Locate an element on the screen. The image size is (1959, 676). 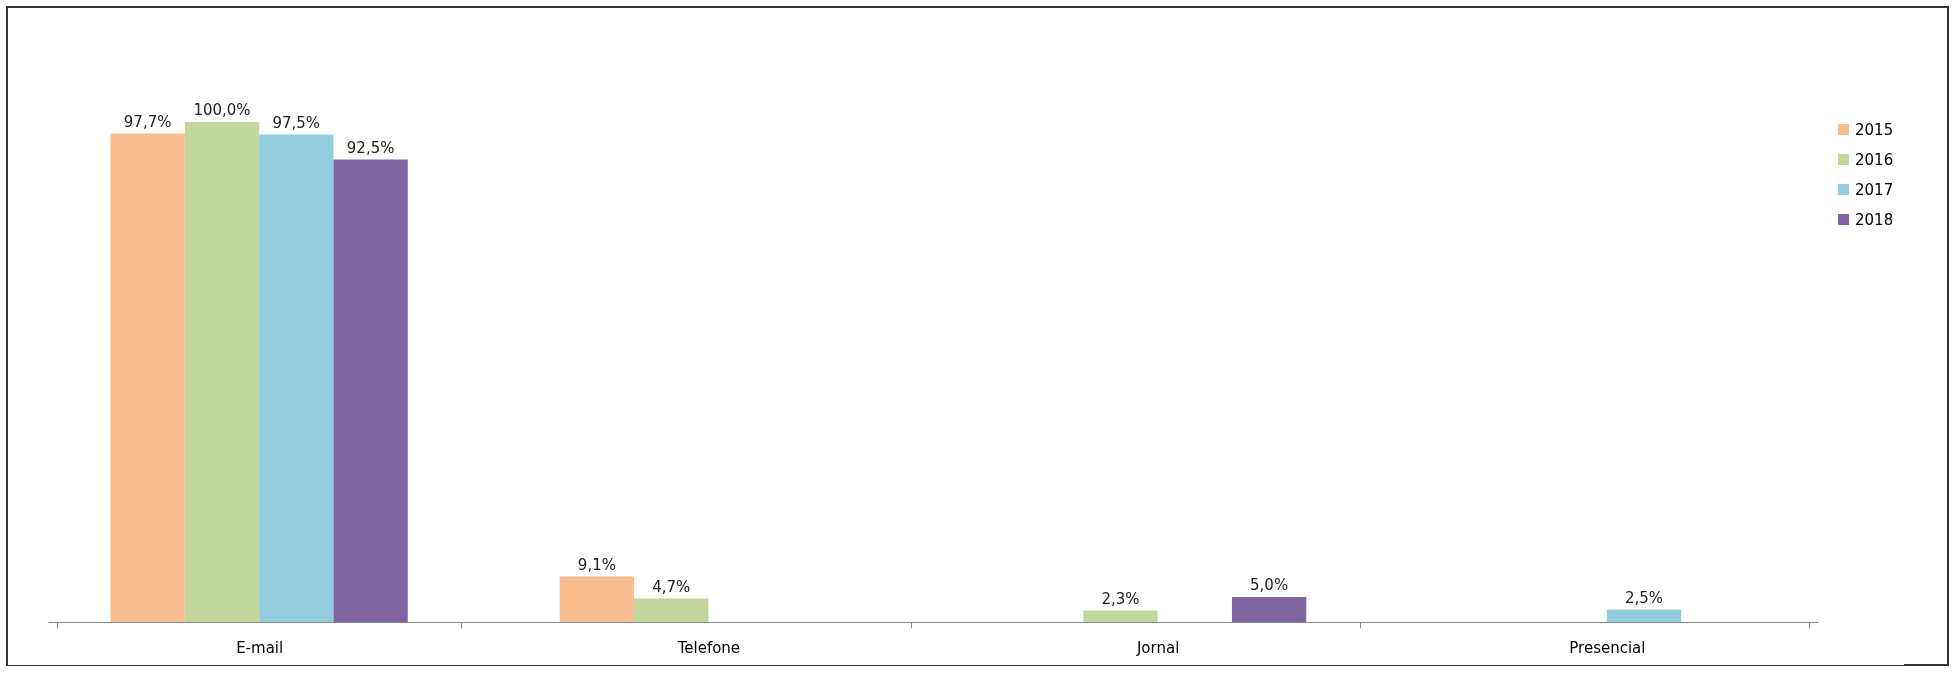
x-tick-label: Jornal is located at coordinates (1157, 647).